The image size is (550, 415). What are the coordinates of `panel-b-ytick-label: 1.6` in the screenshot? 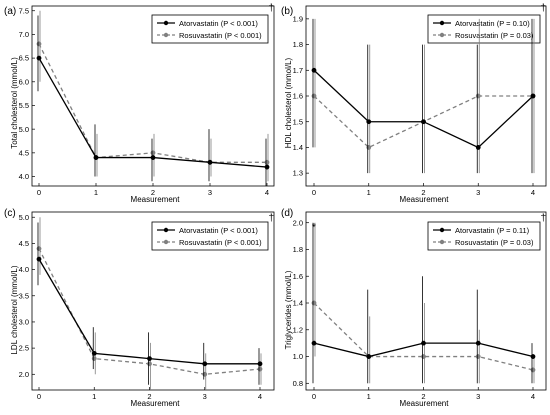 It's located at (298, 96).